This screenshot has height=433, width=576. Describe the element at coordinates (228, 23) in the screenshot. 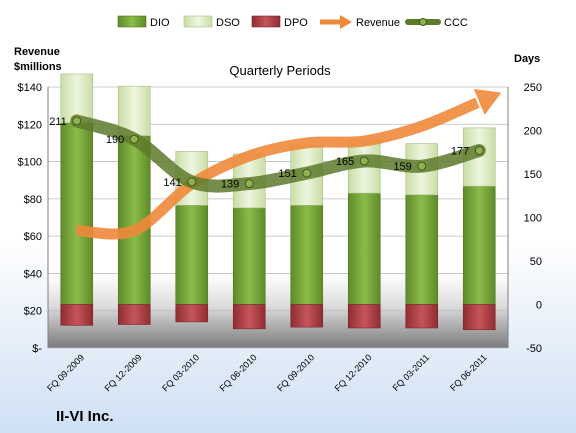

I see `legend-label: DSO` at that location.